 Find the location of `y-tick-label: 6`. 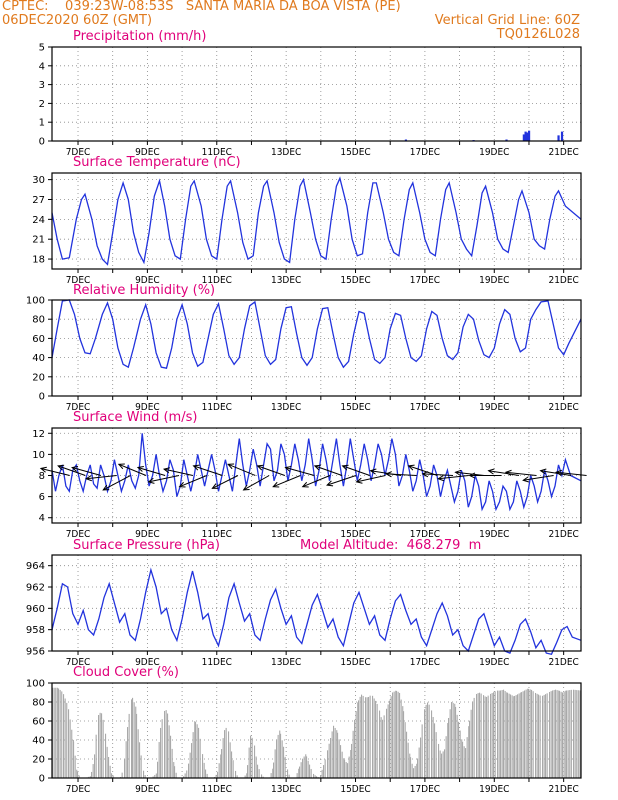

y-tick-label: 6 is located at coordinates (42, 497).